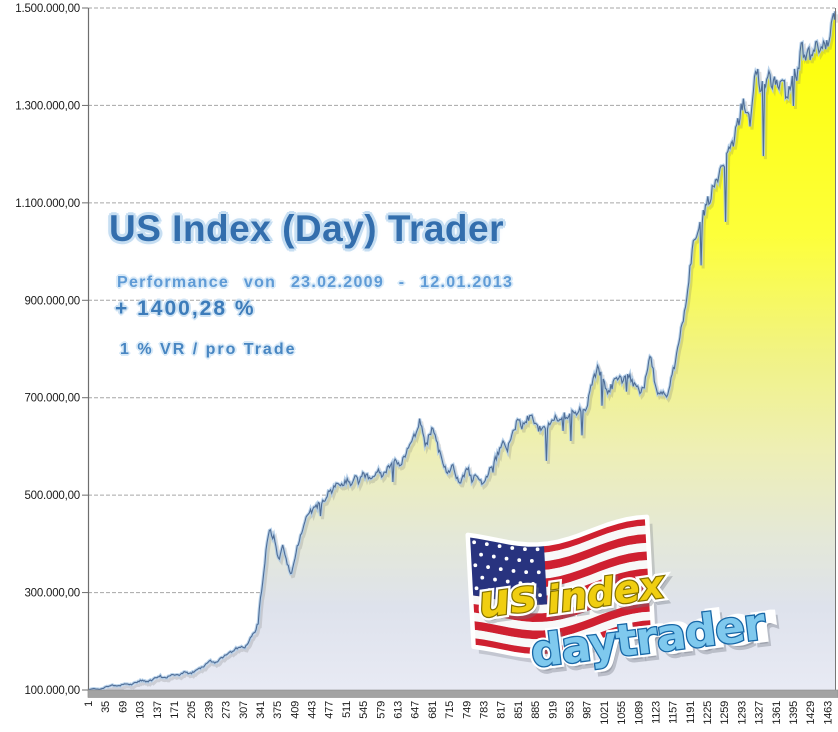 The width and height of the screenshot is (838, 732). What do you see at coordinates (307, 228) in the screenshot?
I see `chart-title: US Index (Day) Trader` at bounding box center [307, 228].